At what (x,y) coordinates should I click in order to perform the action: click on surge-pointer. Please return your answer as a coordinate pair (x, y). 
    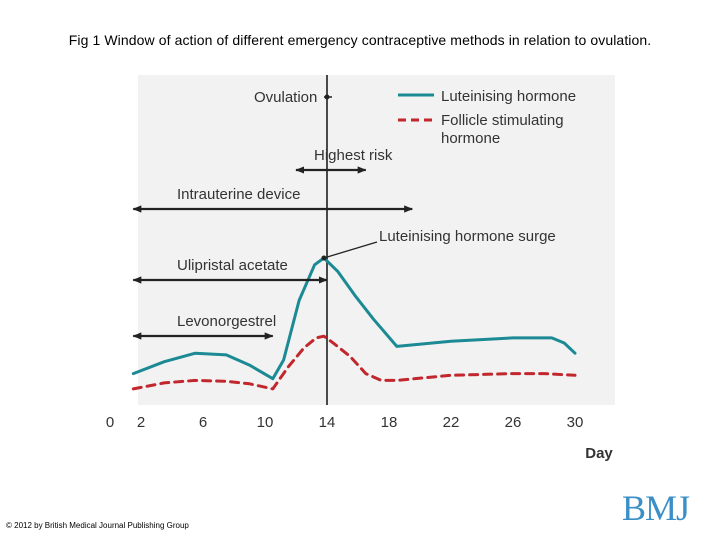
    Looking at the image, I should click on (350, 250).